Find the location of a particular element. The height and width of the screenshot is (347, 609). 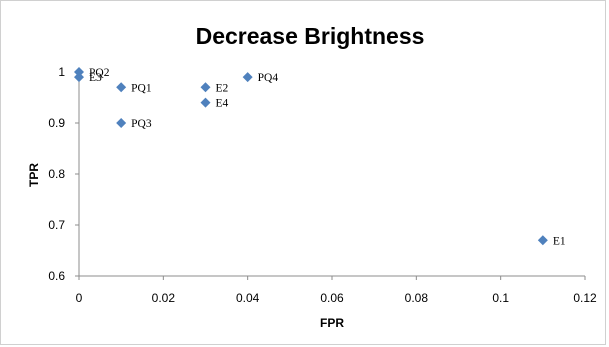

data-point-pq1 is located at coordinates (121, 87).